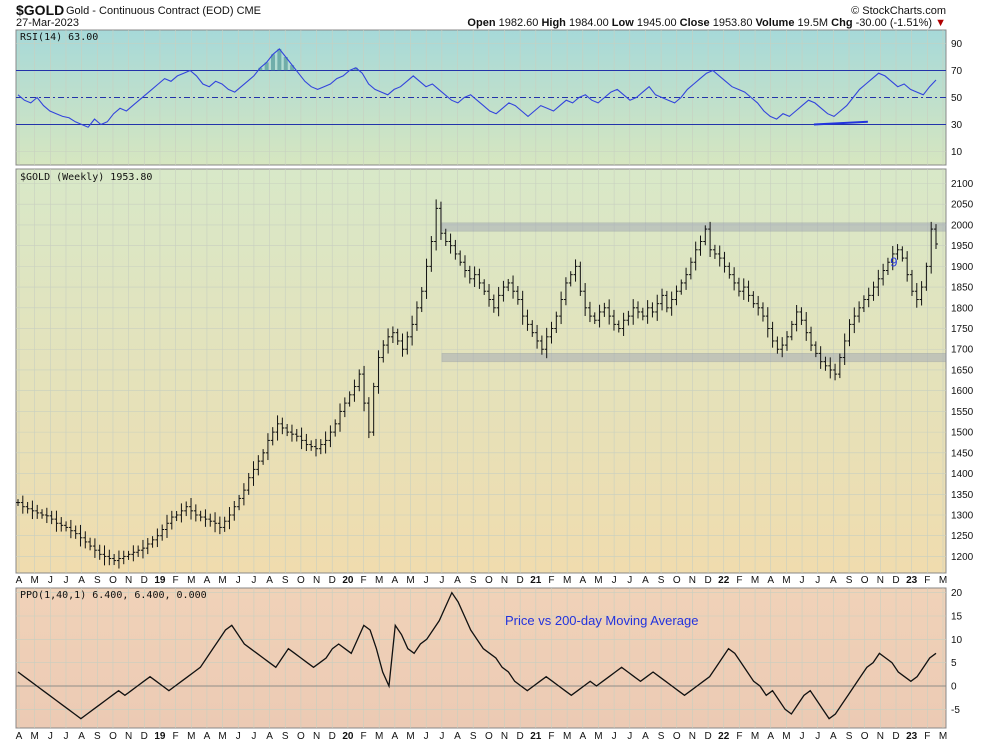 Image resolution: width=990 pixels, height=744 pixels. What do you see at coordinates (912, 736) in the screenshot?
I see `x-axis-bottom-tick-label: 23` at bounding box center [912, 736].